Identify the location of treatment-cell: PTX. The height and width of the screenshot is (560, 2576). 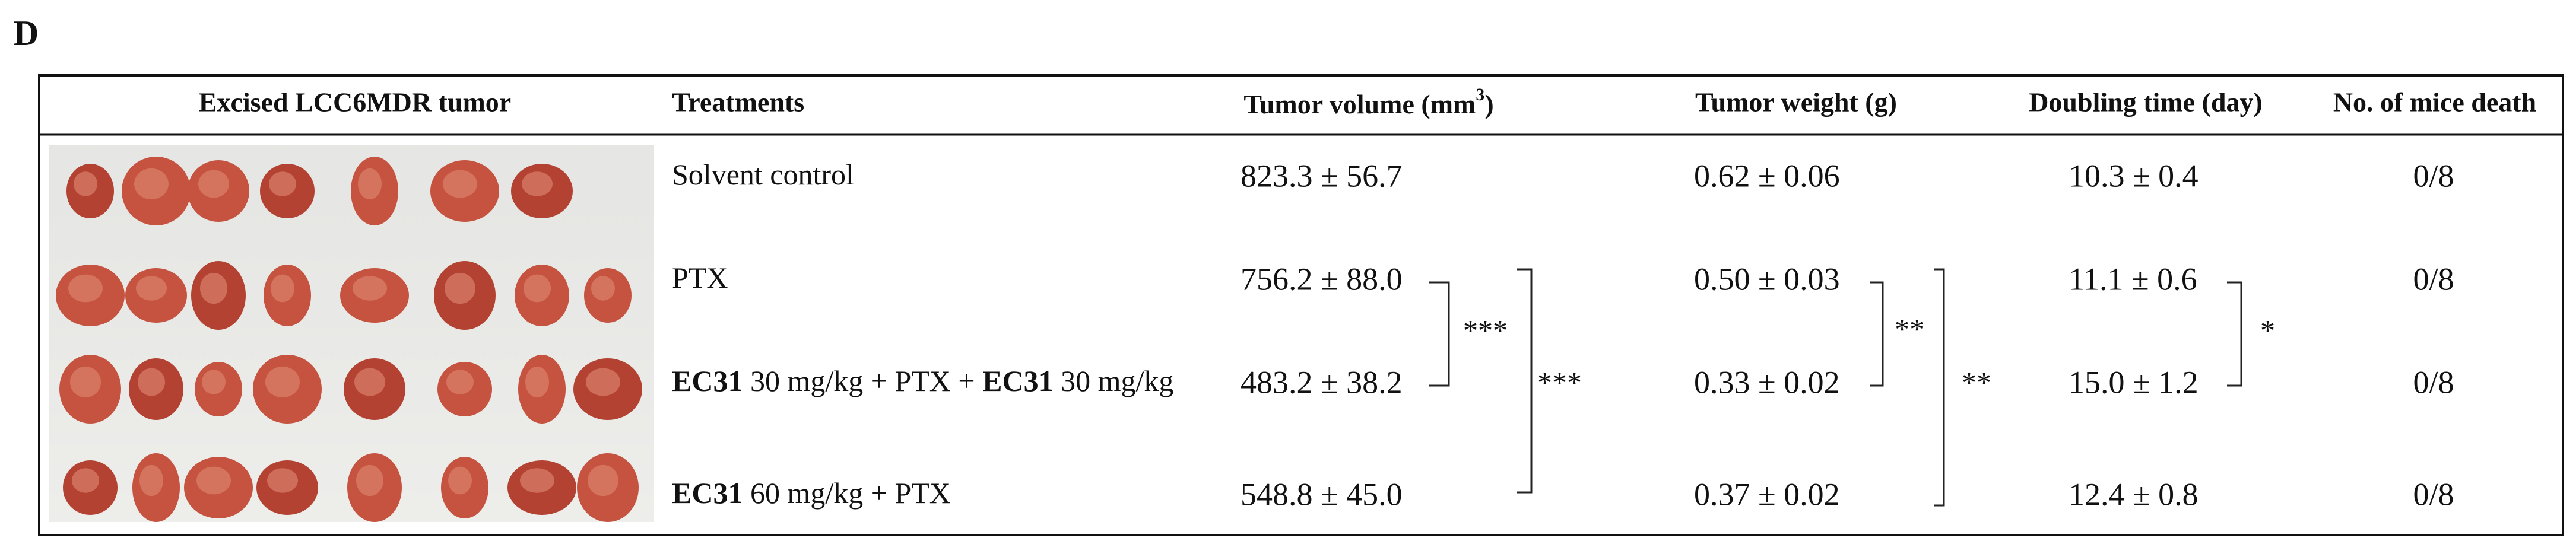
(700, 277).